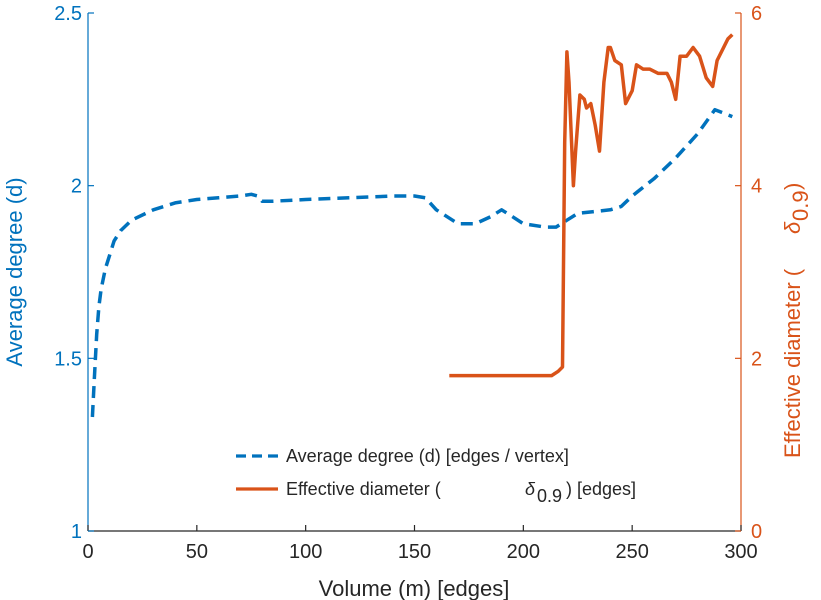 This screenshot has width=821, height=600. Describe the element at coordinates (76, 187) in the screenshot. I see `y-left-tick-label: 2` at that location.